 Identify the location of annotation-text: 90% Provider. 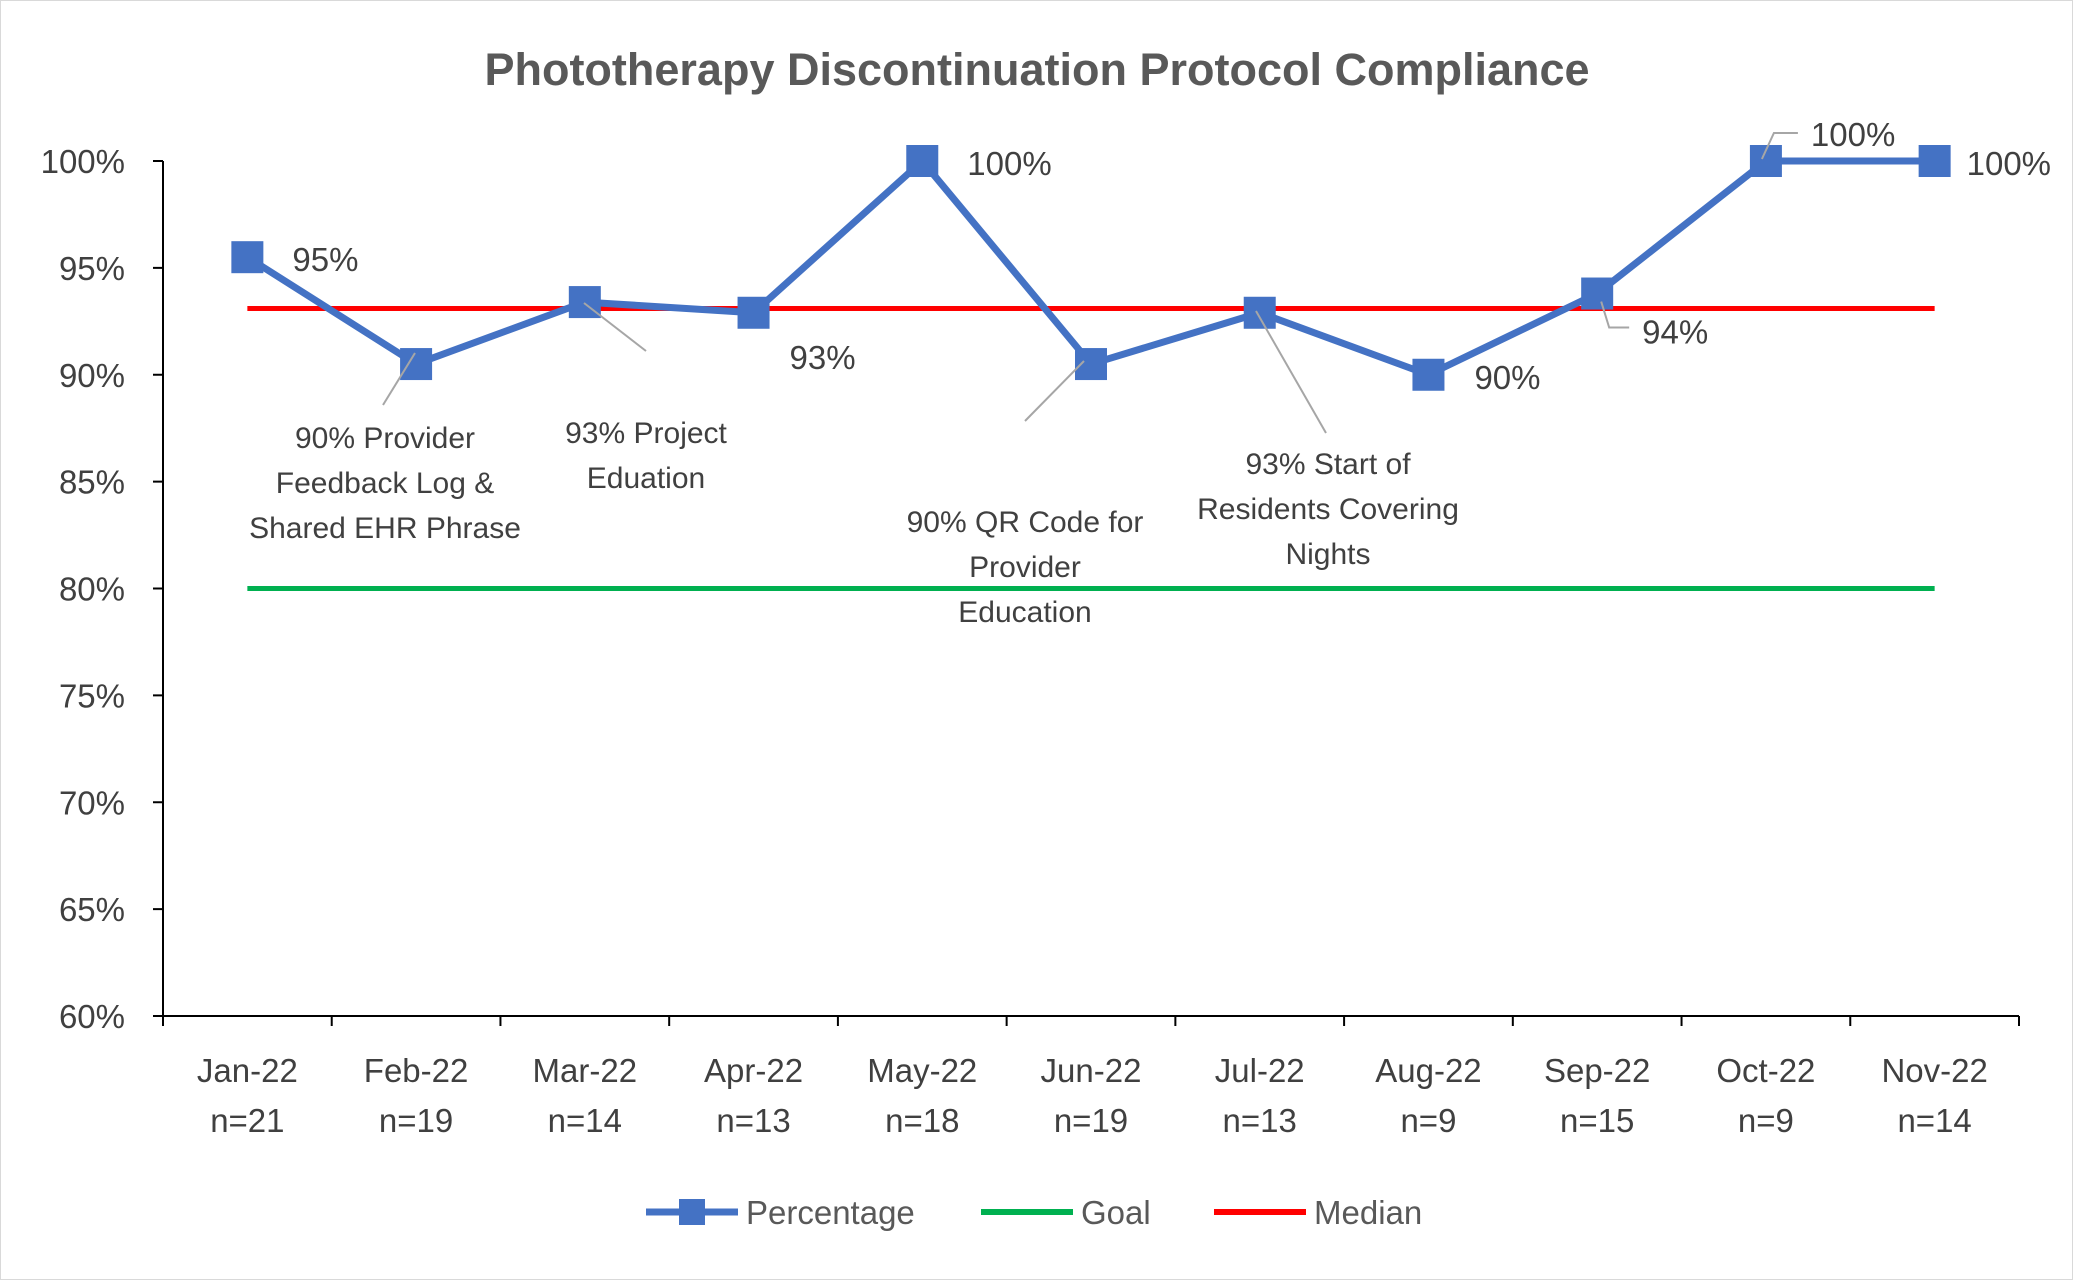
(385, 438).